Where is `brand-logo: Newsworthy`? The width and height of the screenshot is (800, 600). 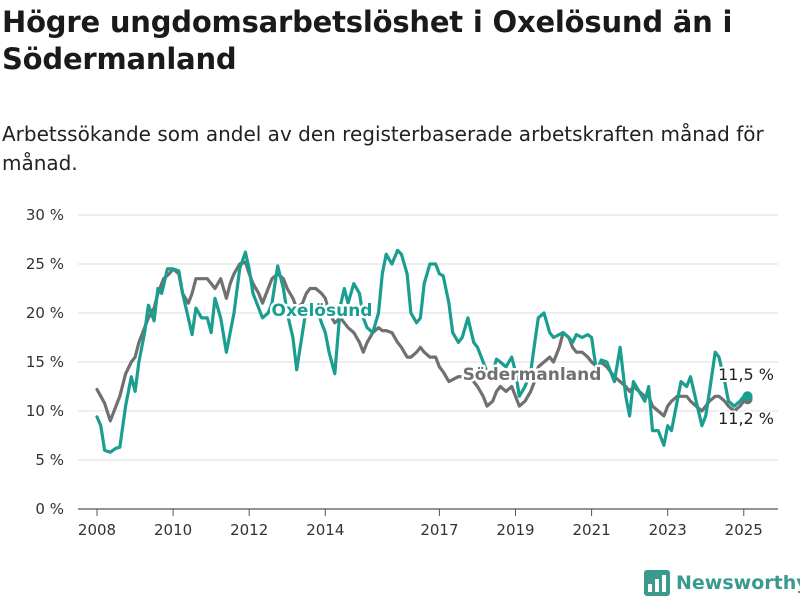 brand-logo: Newsworthy is located at coordinates (722, 583).